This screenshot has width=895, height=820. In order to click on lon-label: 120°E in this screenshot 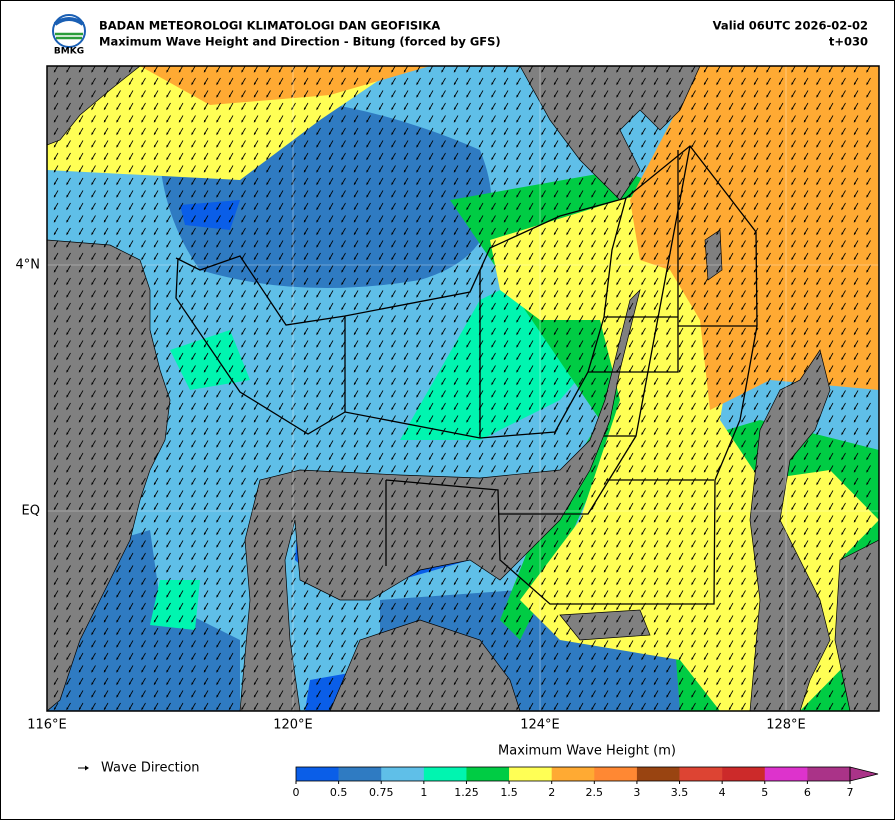, I will do `click(293, 725)`.